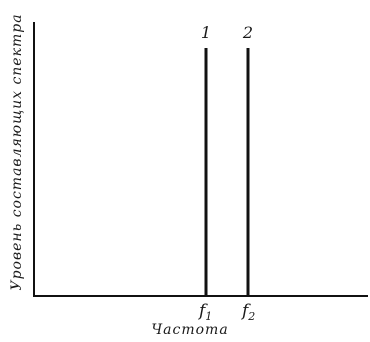  Describe the element at coordinates (247, 312) in the screenshot. I see `x-tick-label-f2: f2` at that location.